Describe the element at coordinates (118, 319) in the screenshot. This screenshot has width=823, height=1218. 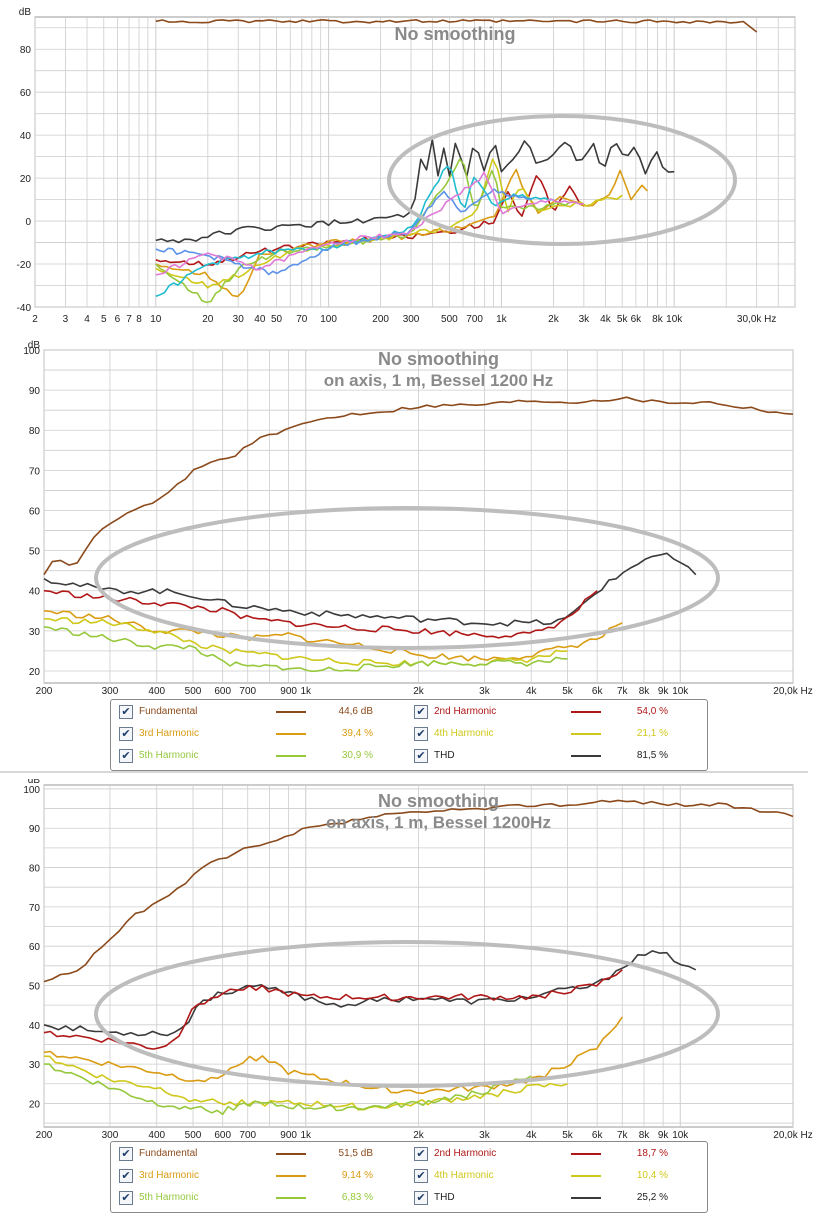
I see `x-tick-label: 6` at that location.